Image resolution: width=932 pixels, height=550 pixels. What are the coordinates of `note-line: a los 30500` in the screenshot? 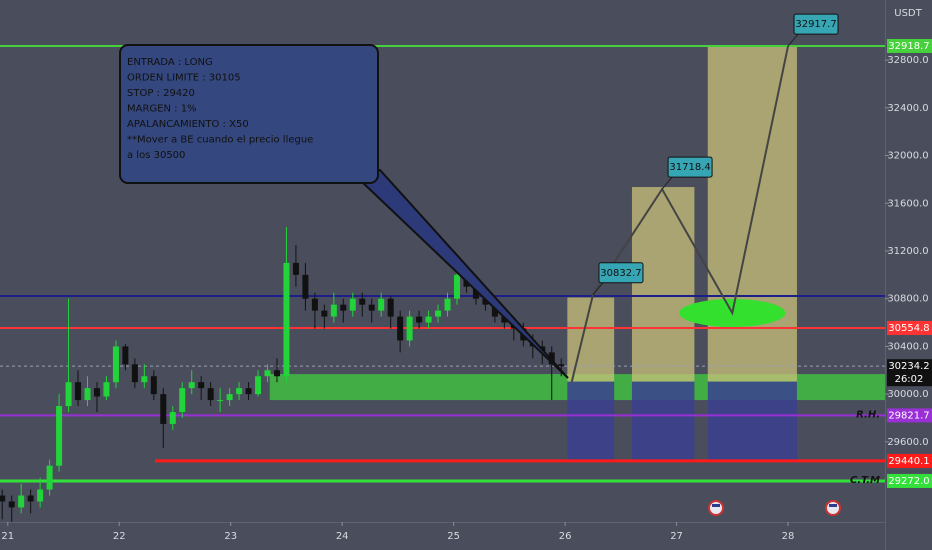 It's located at (156, 155).